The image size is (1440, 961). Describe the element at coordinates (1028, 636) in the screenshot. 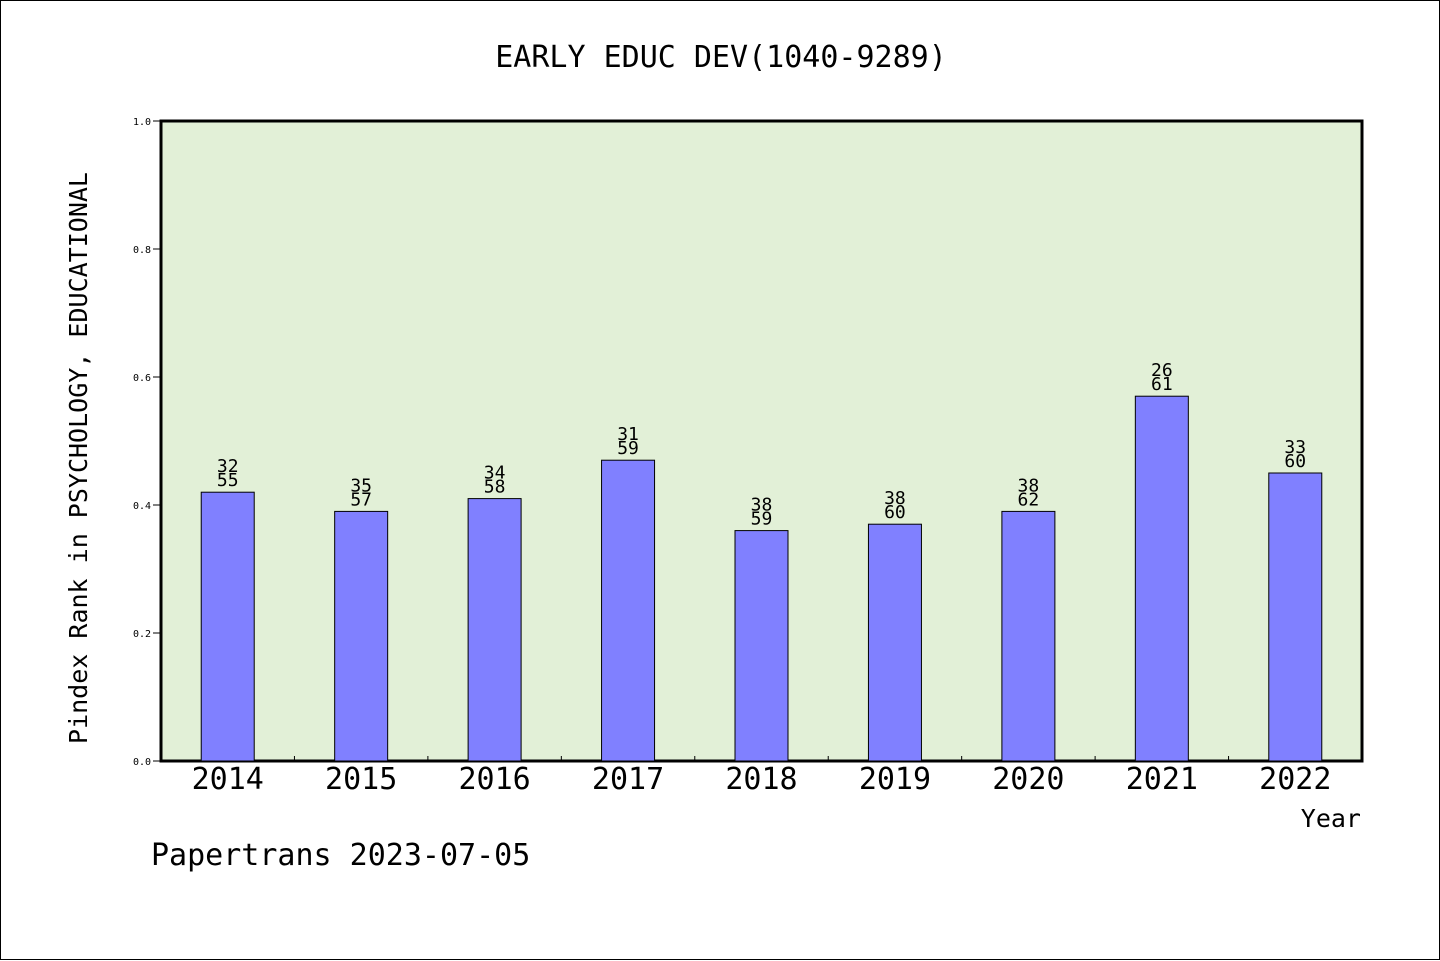

I see `bar-2020` at that location.